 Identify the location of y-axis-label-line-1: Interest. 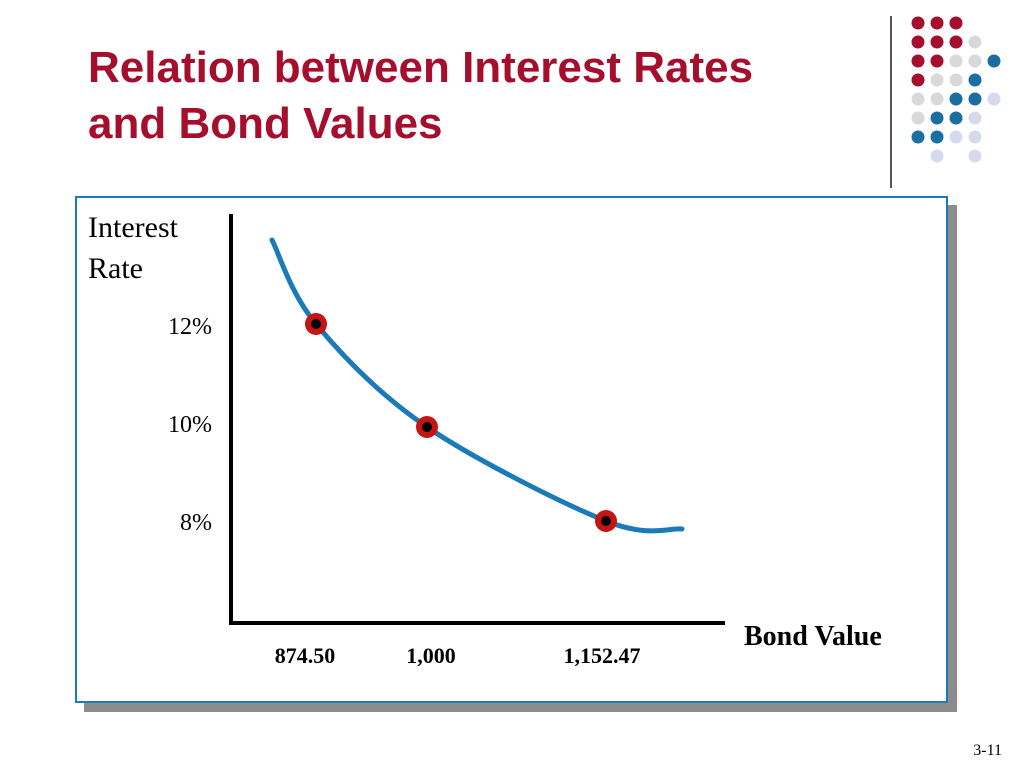
(133, 227).